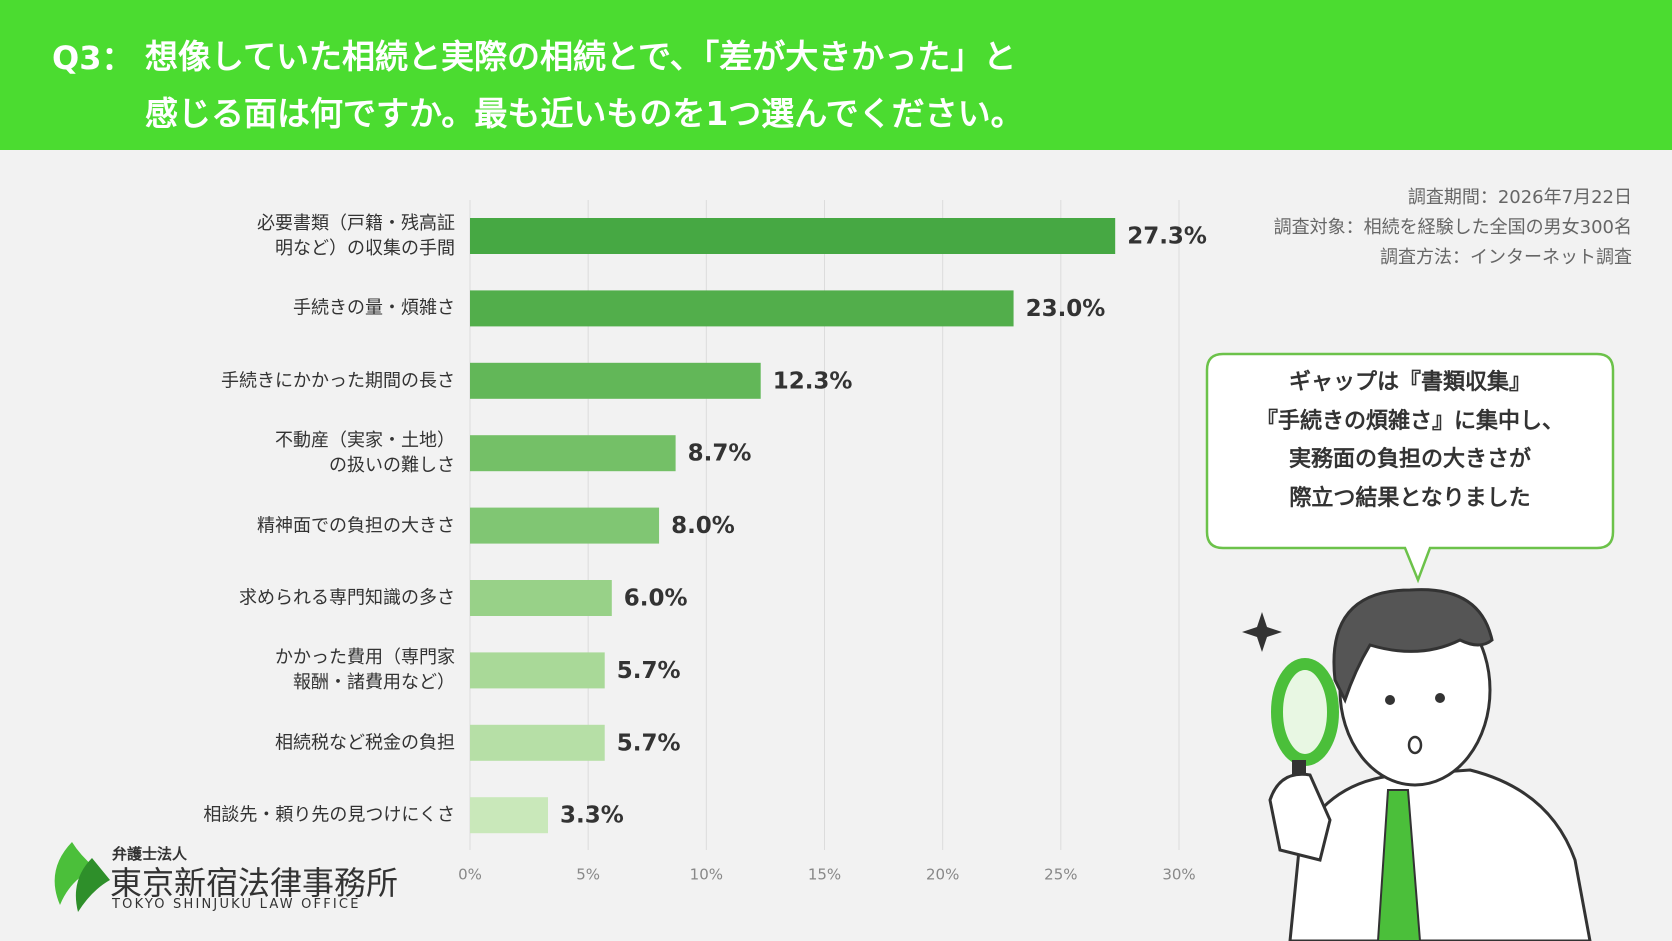  Describe the element at coordinates (82, 877) in the screenshot. I see `logo-mark` at that location.